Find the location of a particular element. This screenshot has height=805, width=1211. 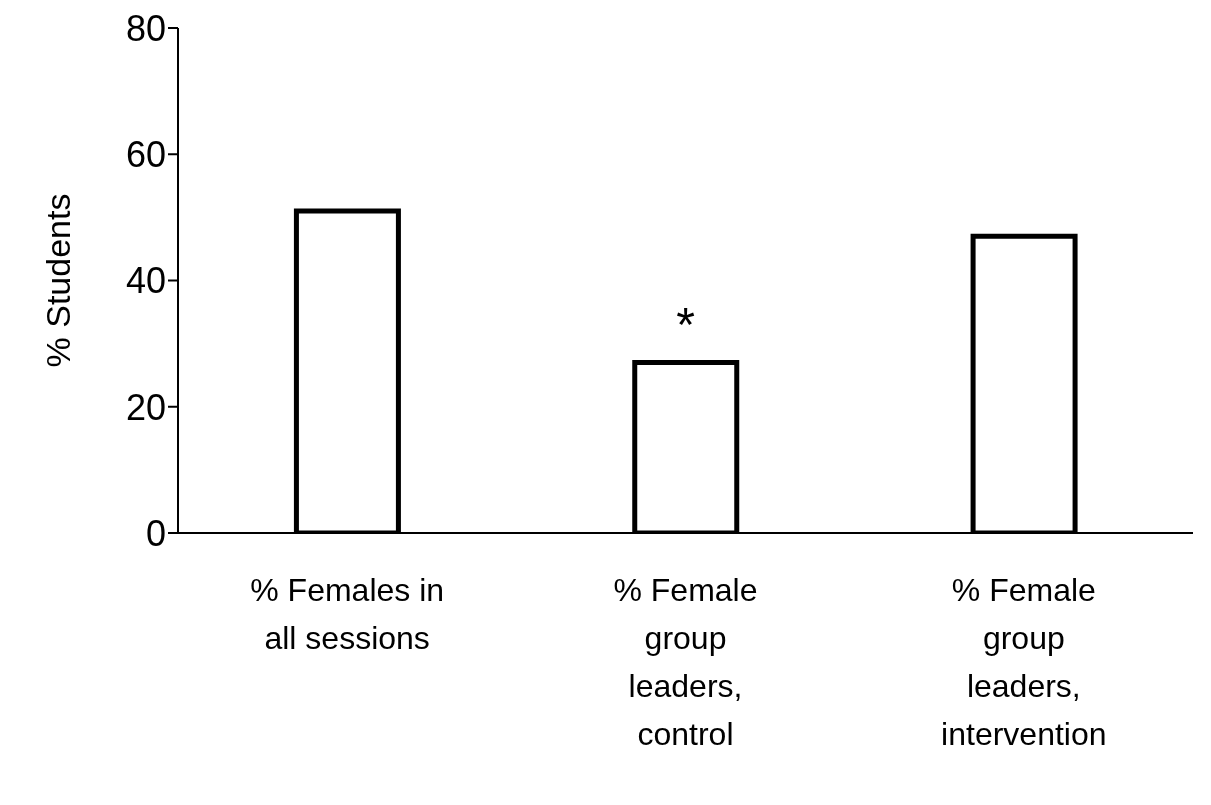

y-tick-label: 60 is located at coordinates (145, 155).